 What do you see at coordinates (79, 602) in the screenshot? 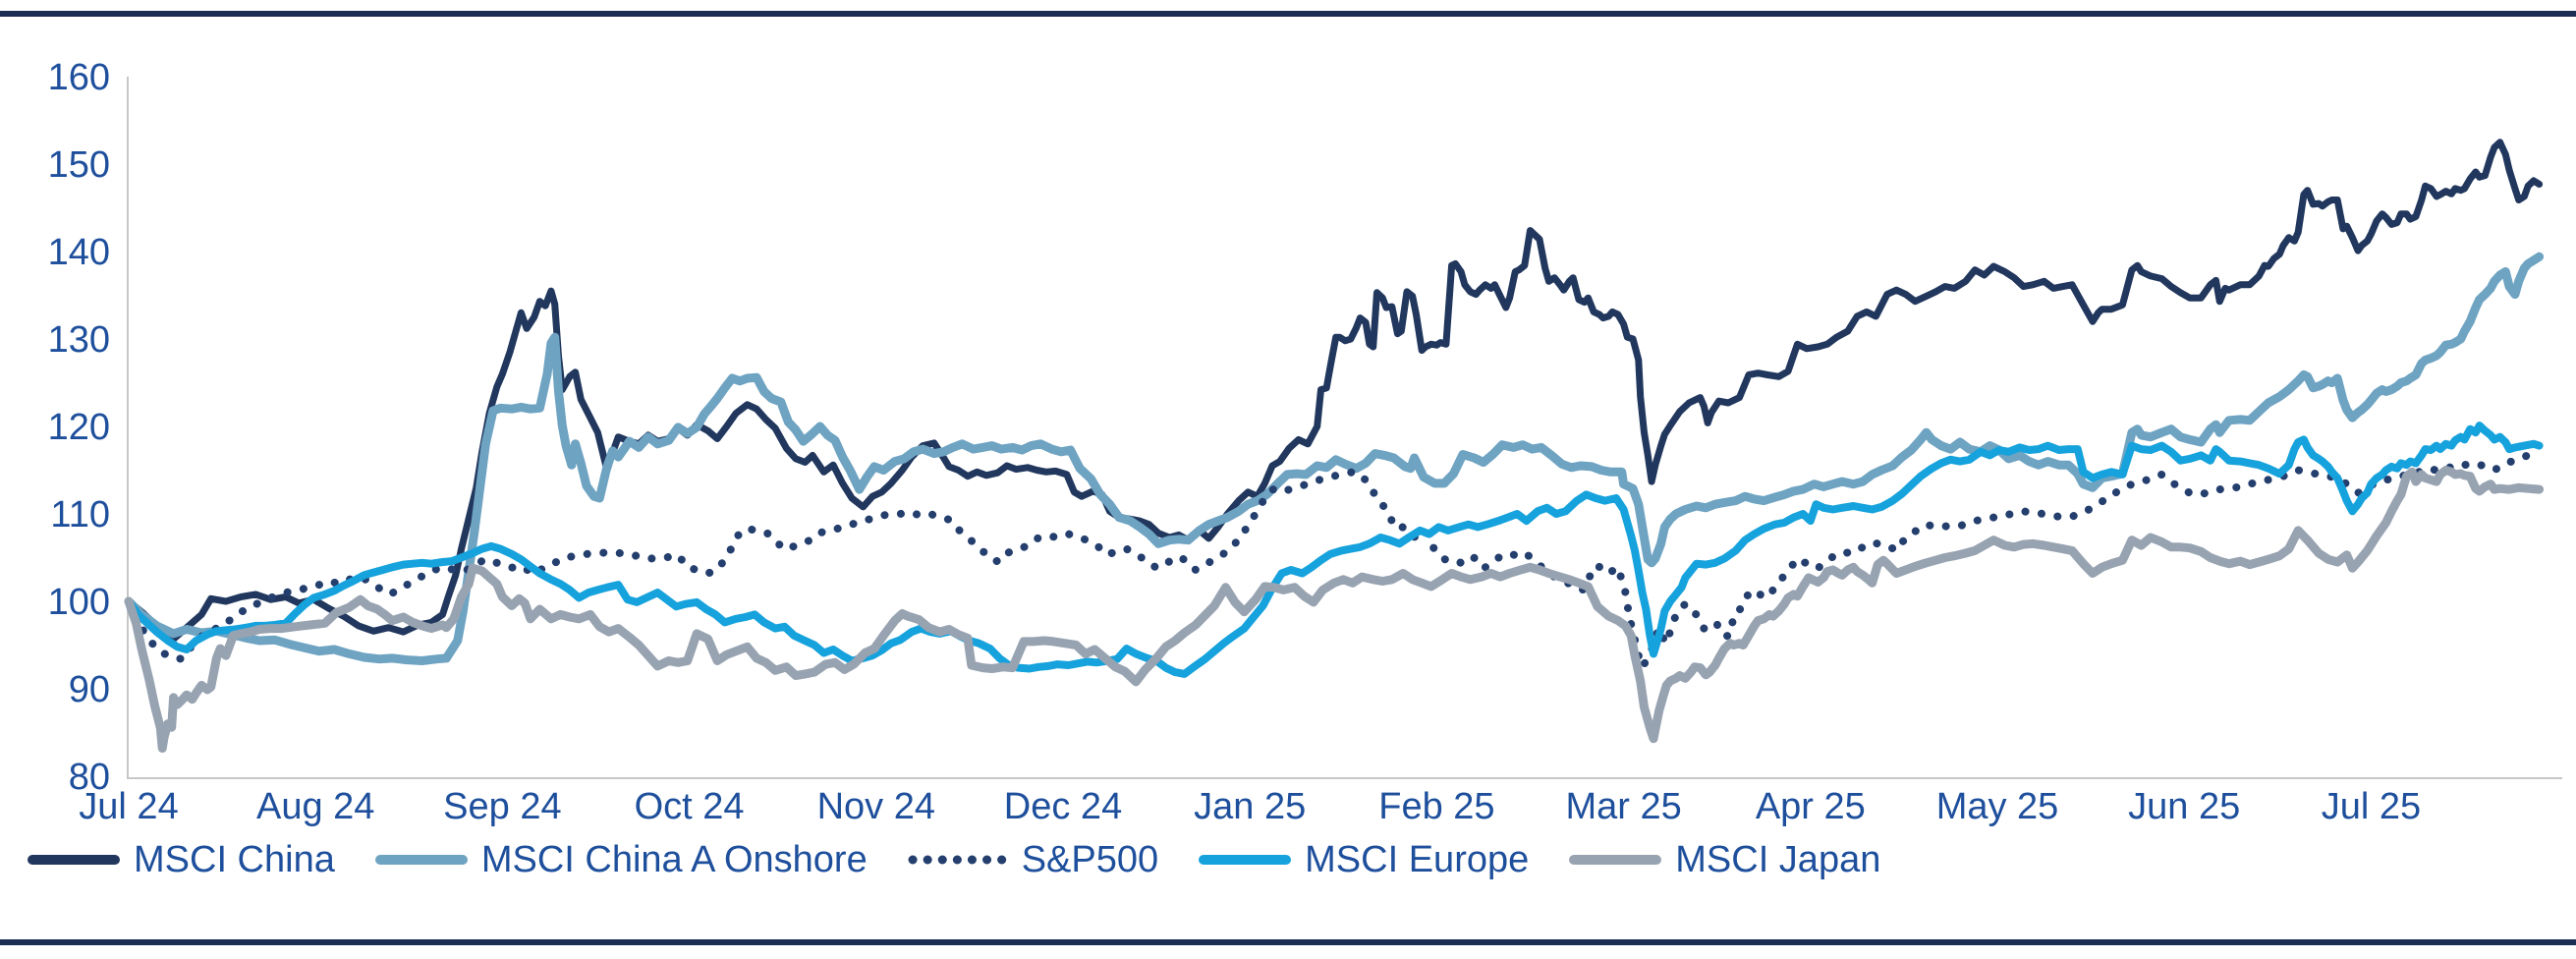
I see `y-axis-tick-label: 100` at bounding box center [79, 602].